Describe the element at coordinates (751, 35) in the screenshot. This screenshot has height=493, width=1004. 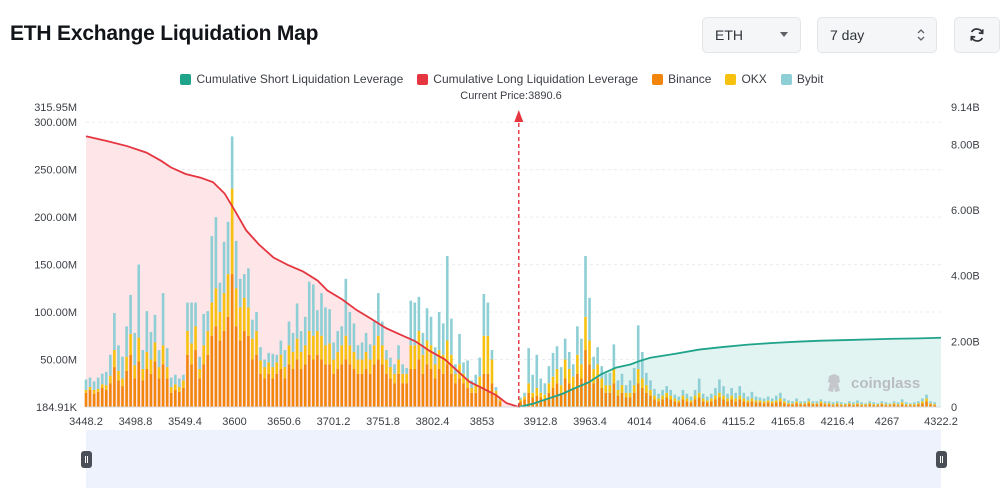
I see `coin-select: ETH` at that location.